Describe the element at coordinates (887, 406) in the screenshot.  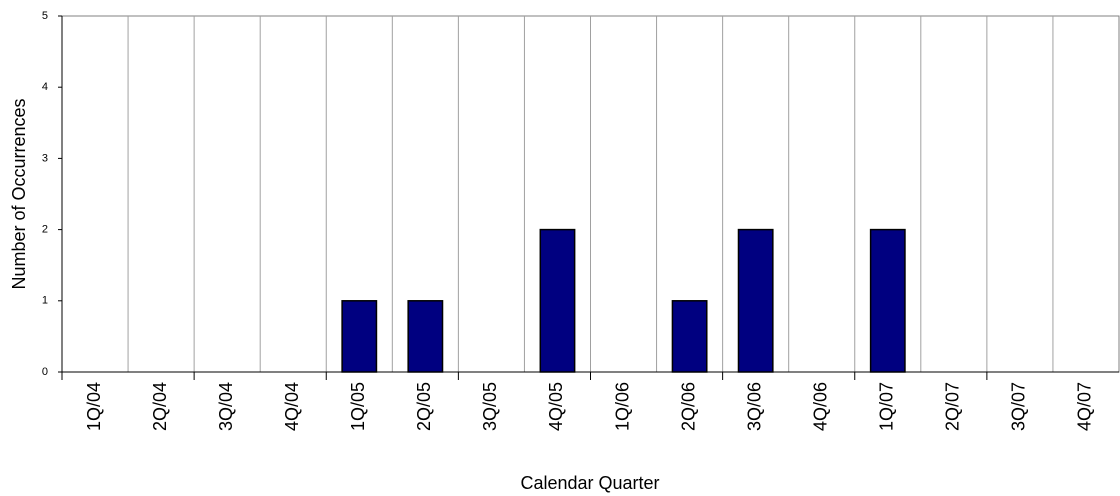
I see `x-tick-label: 1Q/07` at that location.